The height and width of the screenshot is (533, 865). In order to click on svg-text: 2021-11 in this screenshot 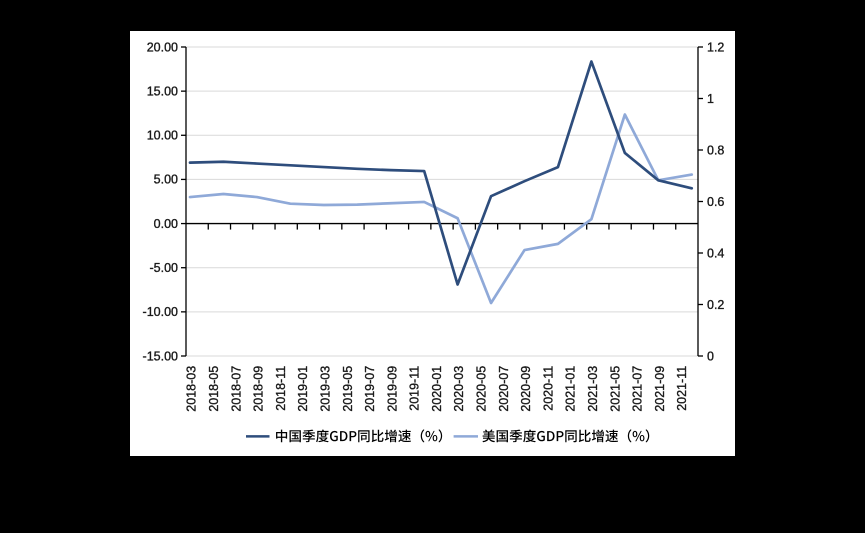, I will do `click(682, 388)`.